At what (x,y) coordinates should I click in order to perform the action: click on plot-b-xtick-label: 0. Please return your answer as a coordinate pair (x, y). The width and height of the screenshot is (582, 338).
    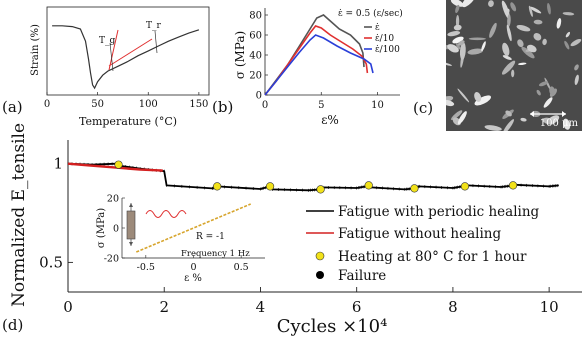
    Looking at the image, I should click on (265, 105).